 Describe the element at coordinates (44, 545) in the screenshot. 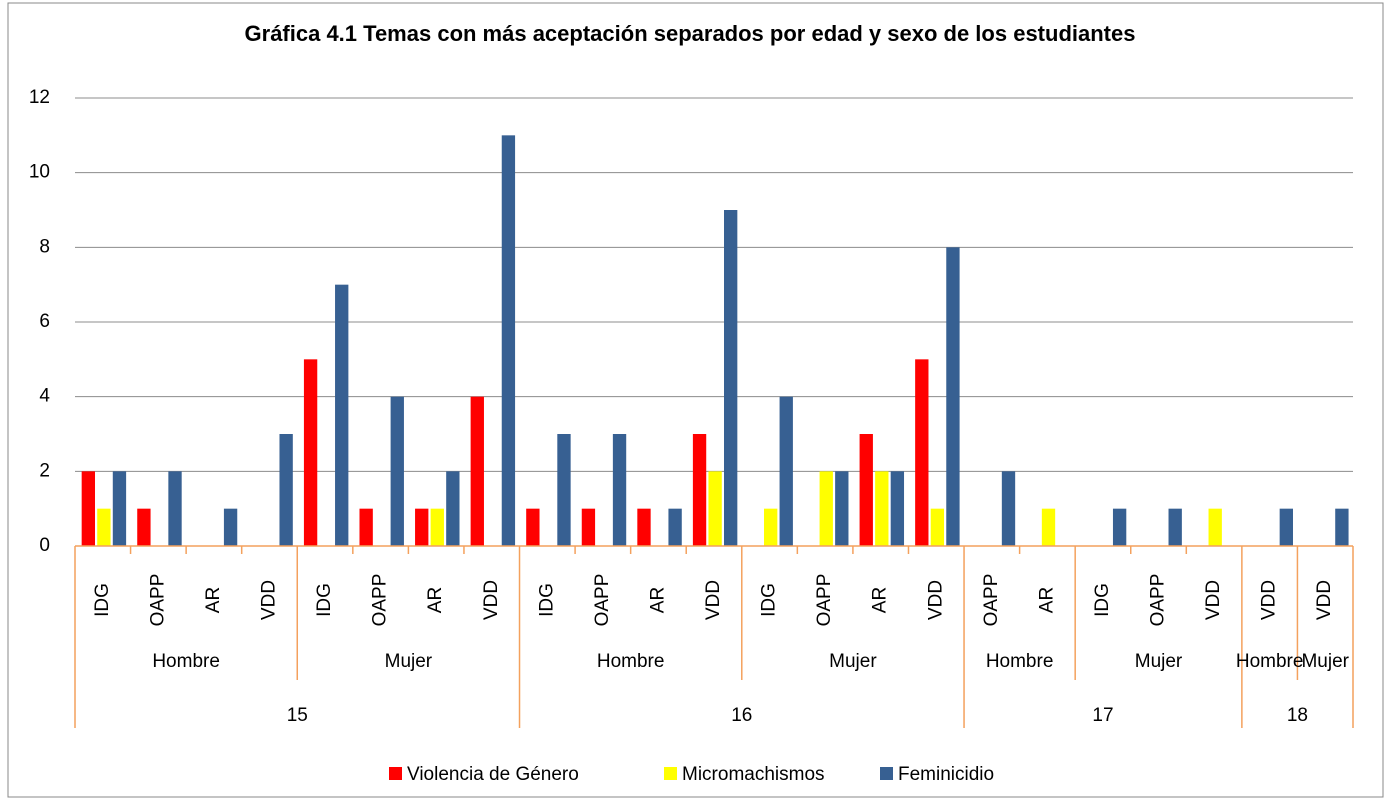

I see `y-tick-label: 0` at that location.